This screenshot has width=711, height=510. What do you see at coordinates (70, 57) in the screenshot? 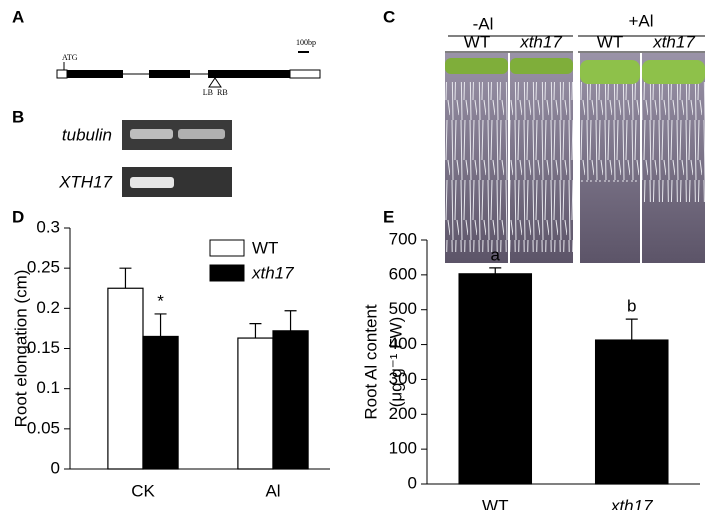
I see `start-codon: ATG` at bounding box center [70, 57].